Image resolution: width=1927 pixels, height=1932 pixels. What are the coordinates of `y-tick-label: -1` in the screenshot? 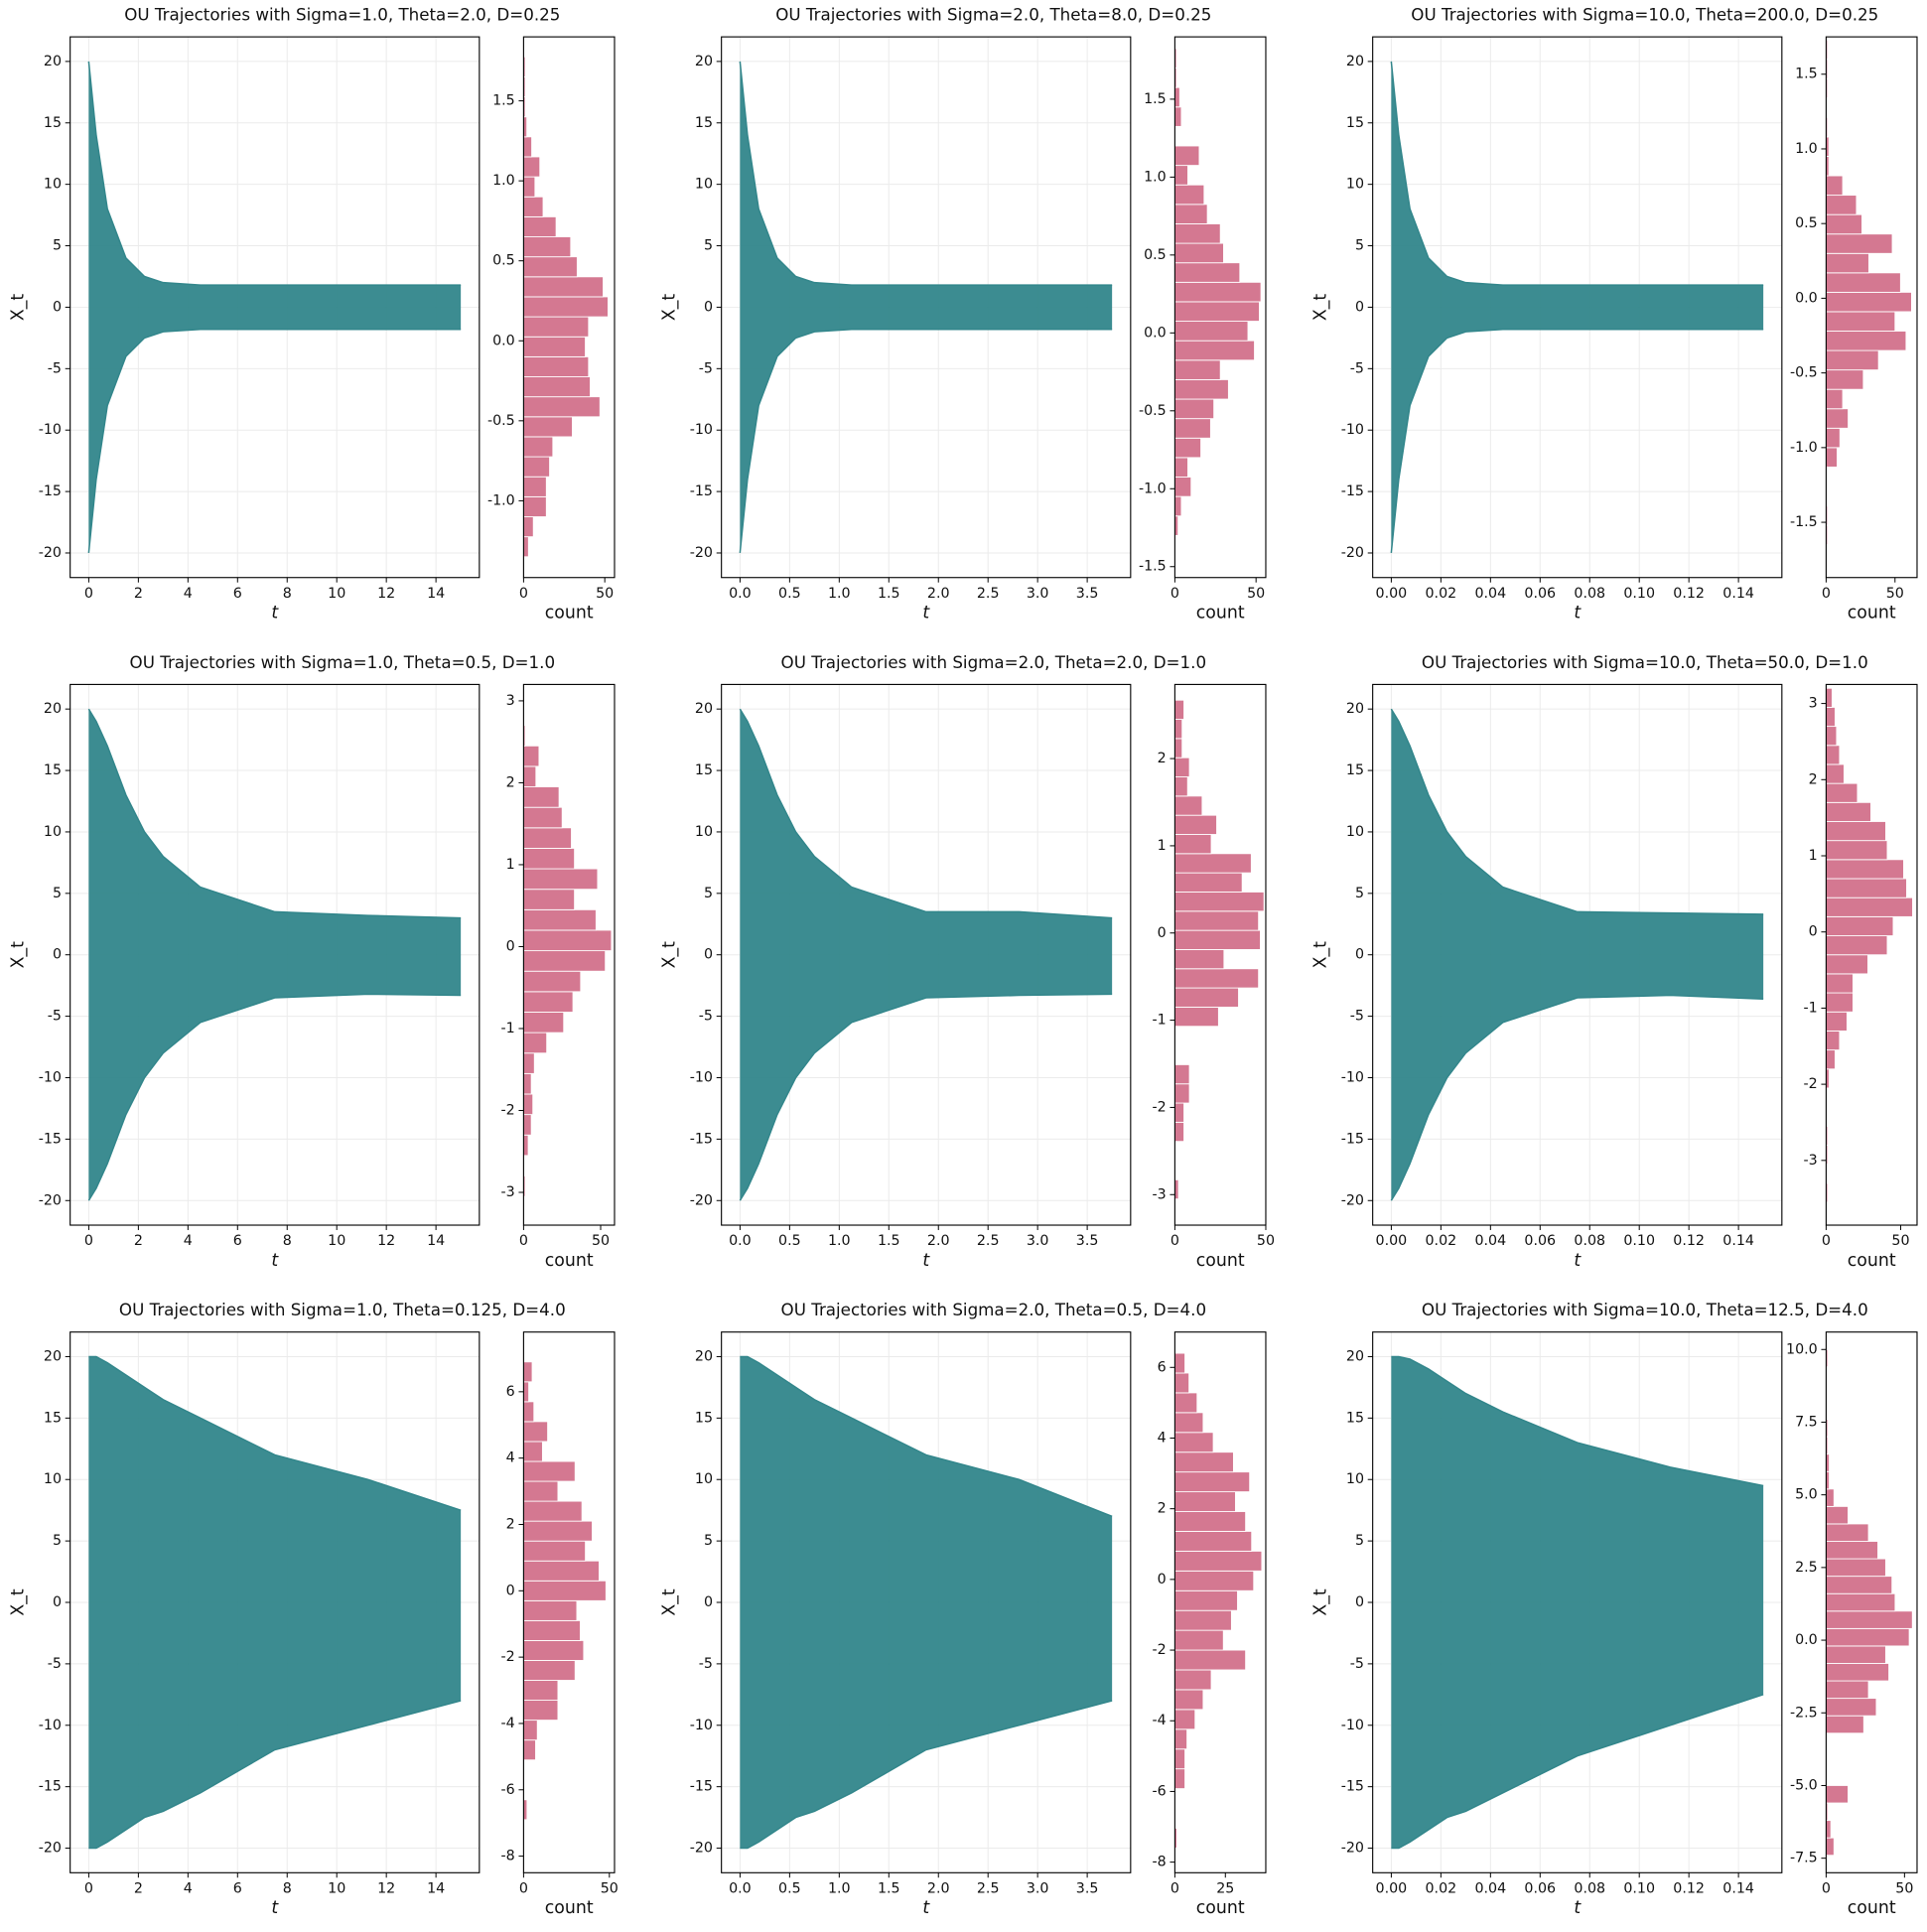 It's located at (508, 1029).